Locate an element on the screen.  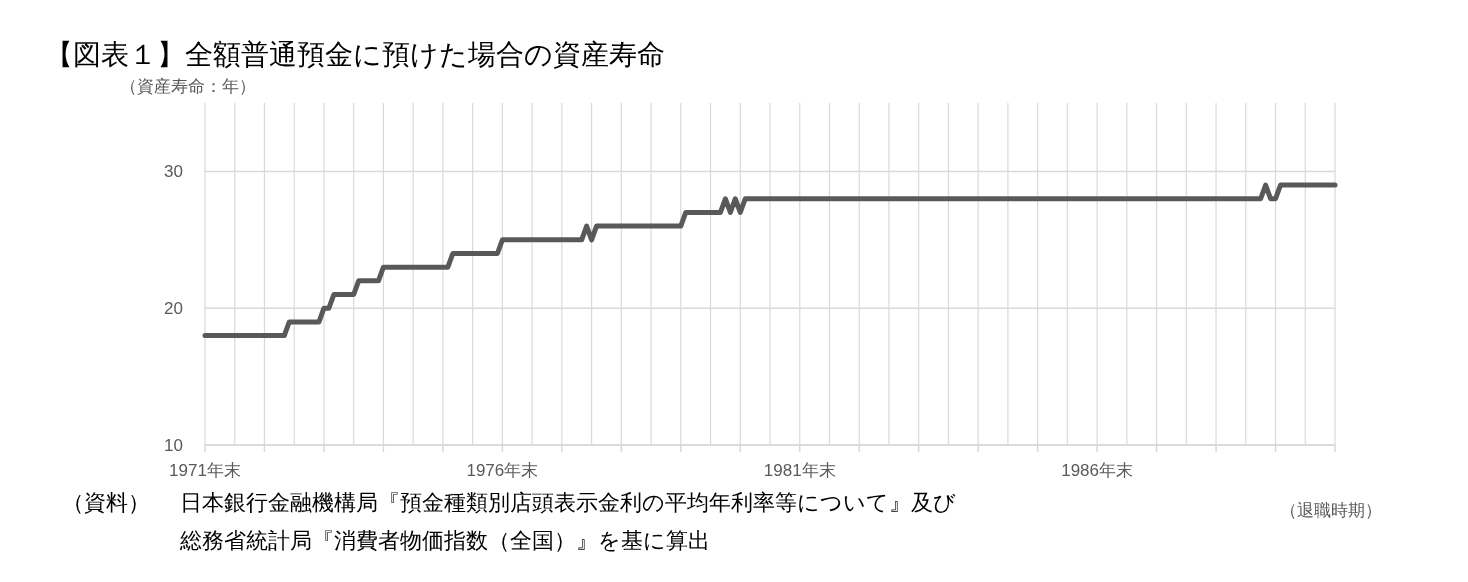
x-tick-label: 1981年末 is located at coordinates (799, 470).